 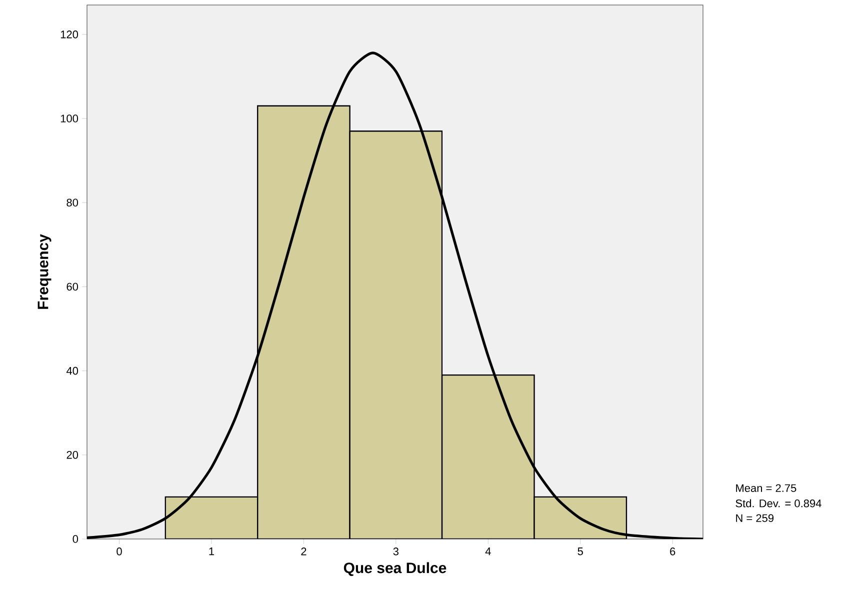 What do you see at coordinates (211, 552) in the screenshot?
I see `x-tick-label: 1` at bounding box center [211, 552].